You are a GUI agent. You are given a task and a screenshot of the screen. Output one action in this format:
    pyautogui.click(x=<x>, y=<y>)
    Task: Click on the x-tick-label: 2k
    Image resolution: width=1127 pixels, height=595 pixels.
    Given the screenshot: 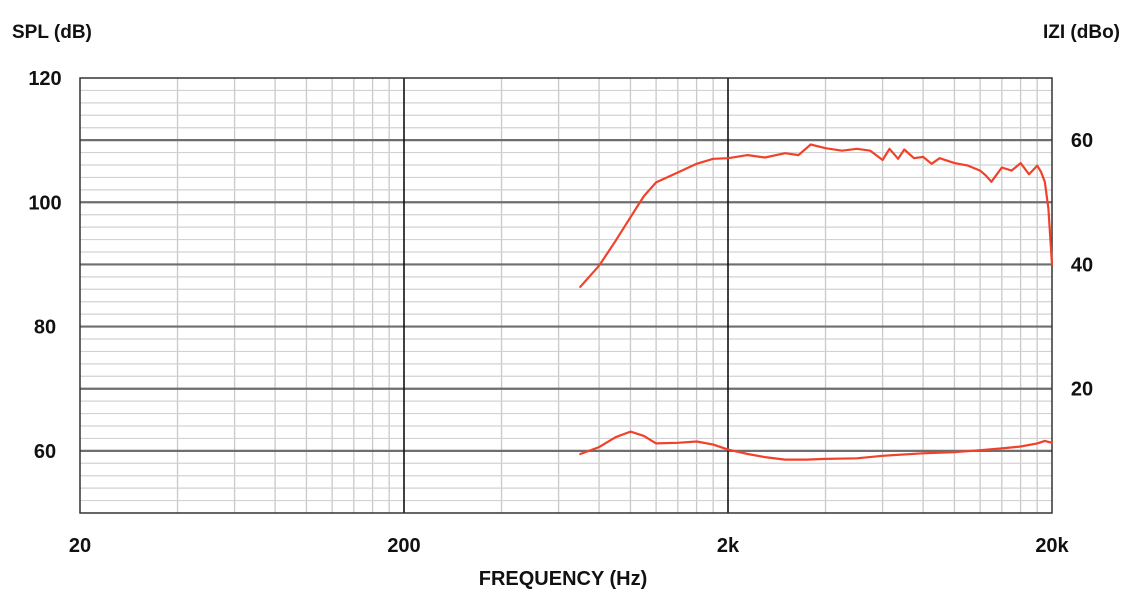 What is the action you would take?
    pyautogui.click(x=728, y=546)
    